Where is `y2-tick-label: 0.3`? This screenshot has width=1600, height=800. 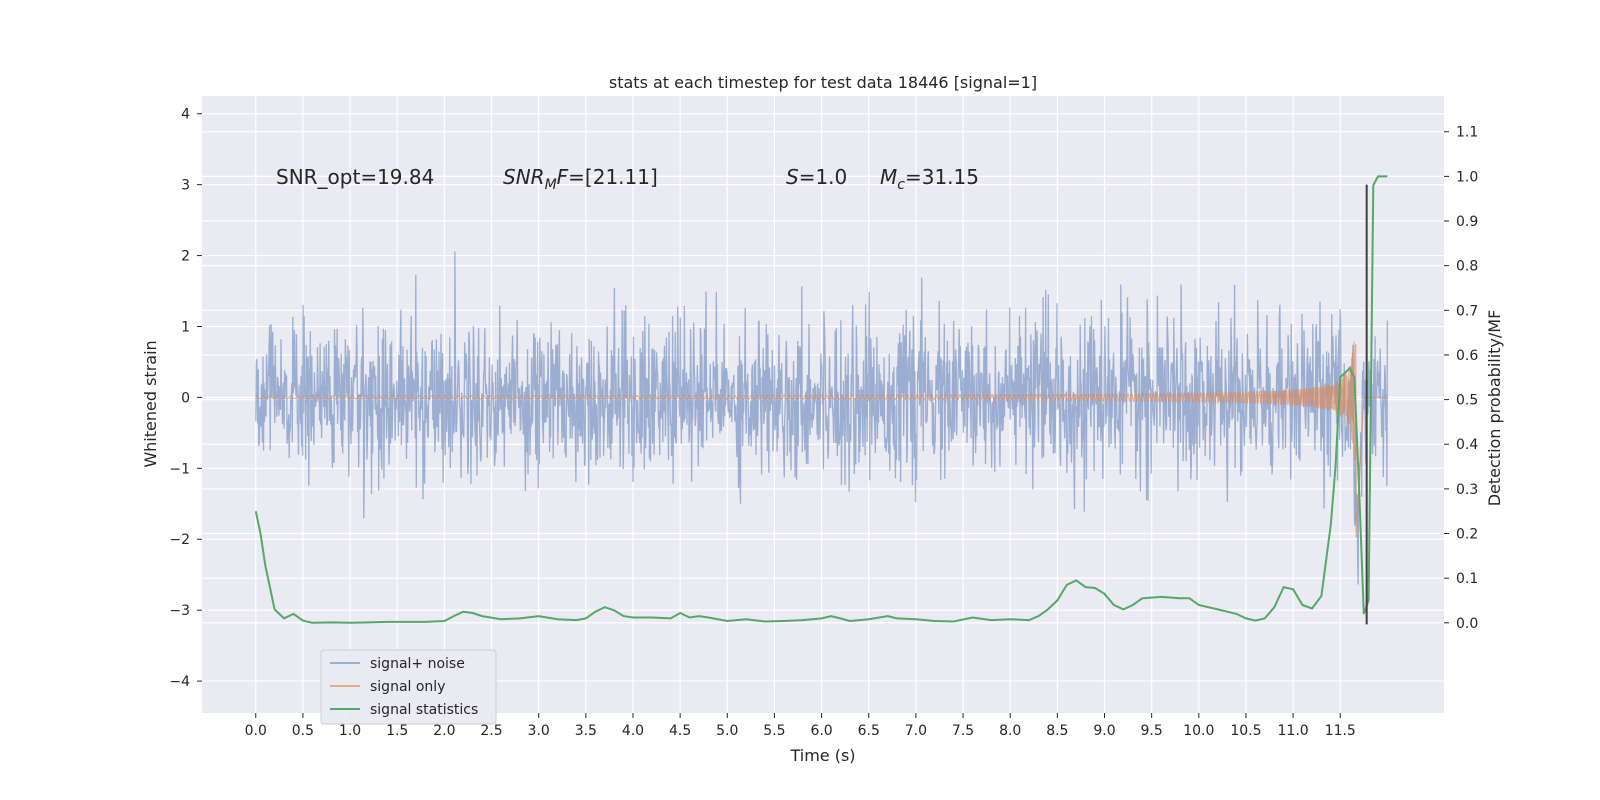 y2-tick-label: 0.3 is located at coordinates (1467, 490).